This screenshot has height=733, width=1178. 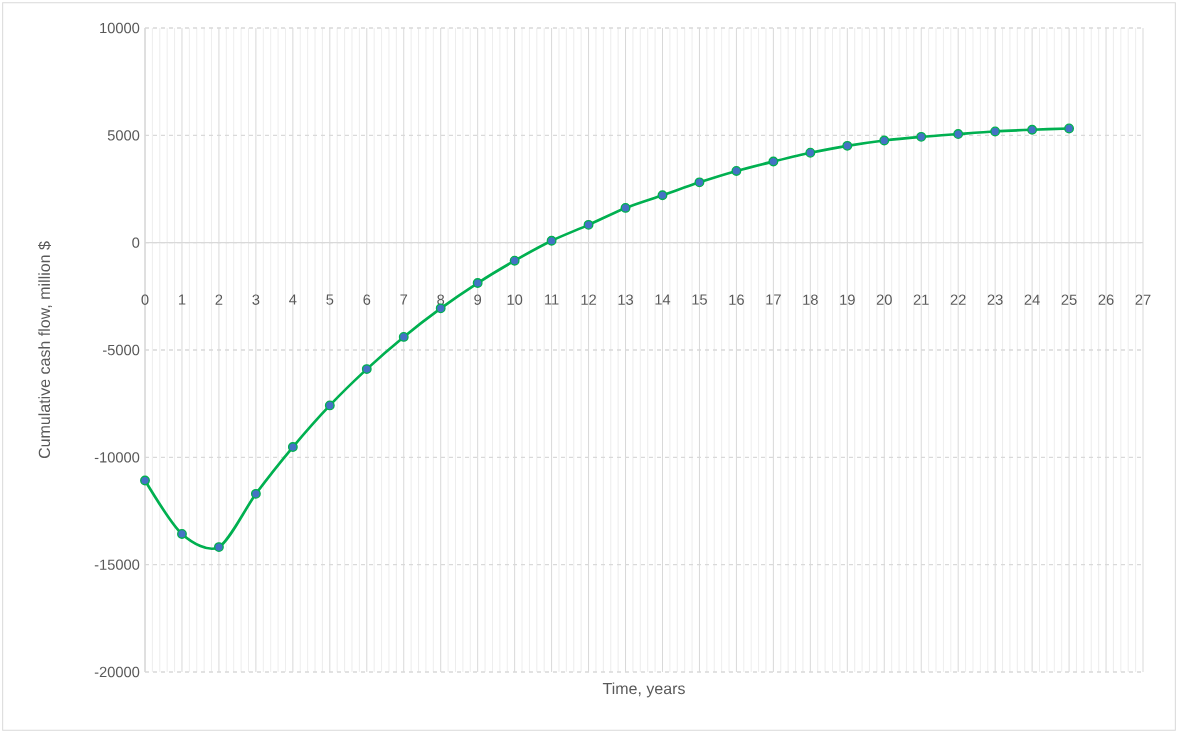 I want to click on y-tick-label: -15000, so click(x=117, y=564).